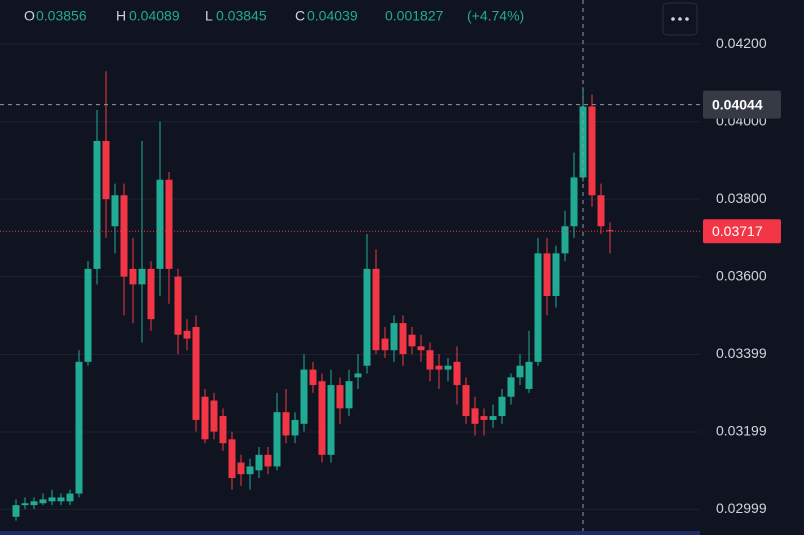 This screenshot has width=804, height=535. What do you see at coordinates (29, 16) in the screenshot?
I see `open-label: O` at bounding box center [29, 16].